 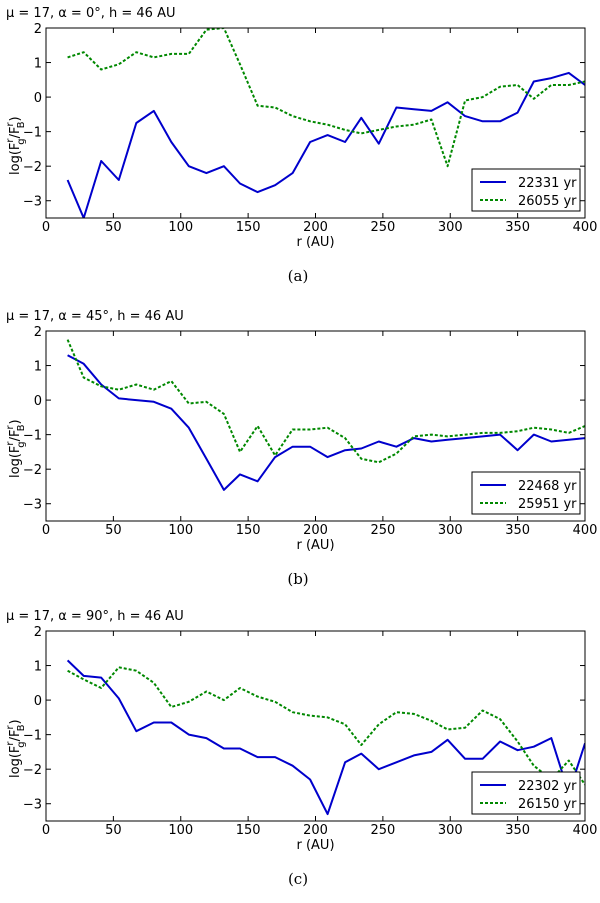 What do you see at coordinates (90, 13) in the screenshot?
I see `chart-title: μ = 17, α = 0°, h = 46 AU` at bounding box center [90, 13].